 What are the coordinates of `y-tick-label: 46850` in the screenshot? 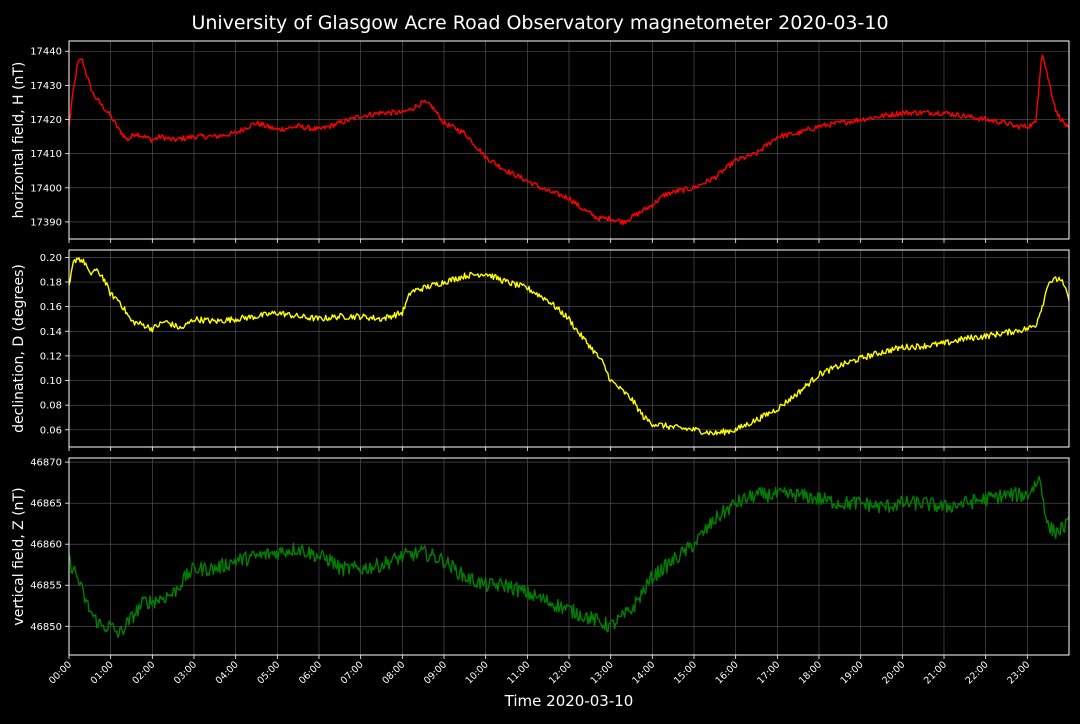 It's located at (46, 627).